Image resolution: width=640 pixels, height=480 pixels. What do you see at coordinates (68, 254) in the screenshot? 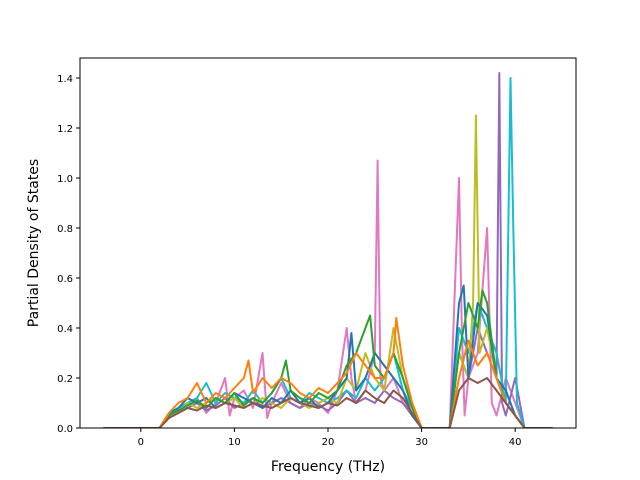
I see `y-axis: 0.0 0.2 0.4 0.6 0.8 1.0 1.2 1.4` at bounding box center [68, 254].